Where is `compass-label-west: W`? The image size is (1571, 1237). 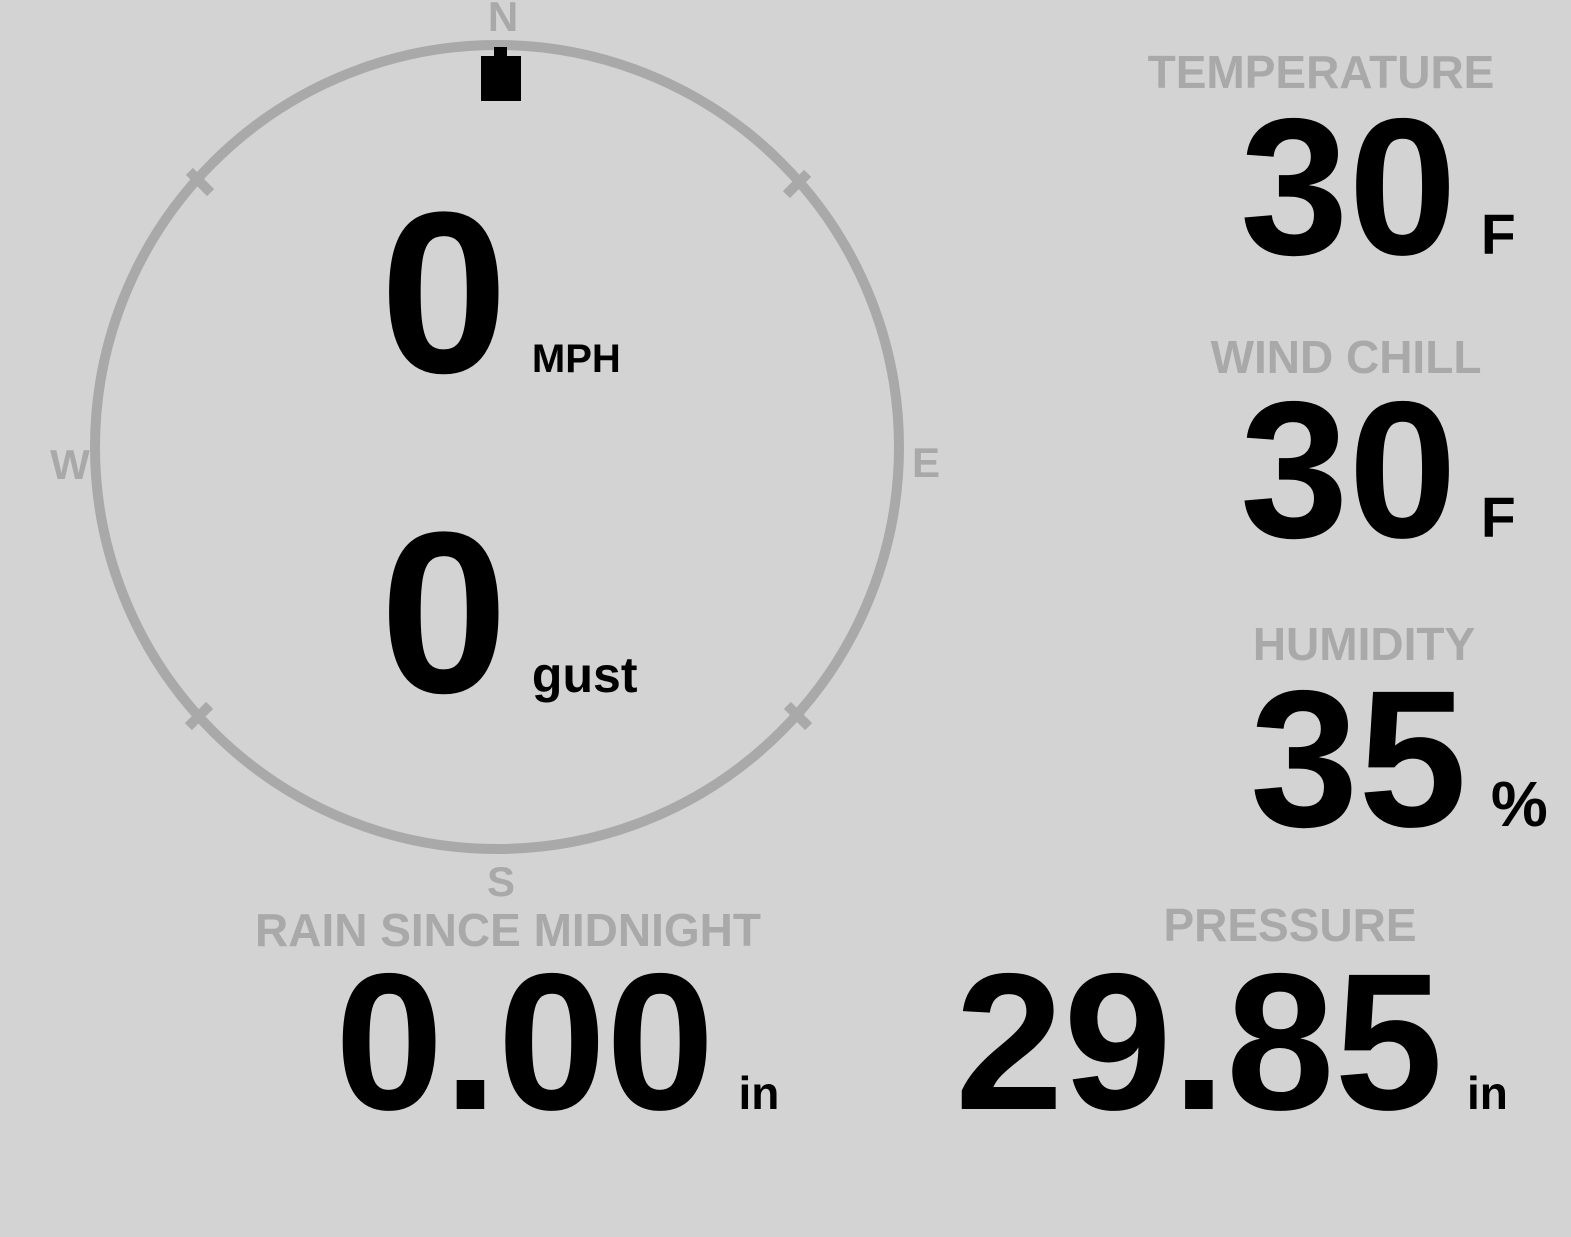
compass-label-west: W is located at coordinates (70, 464).